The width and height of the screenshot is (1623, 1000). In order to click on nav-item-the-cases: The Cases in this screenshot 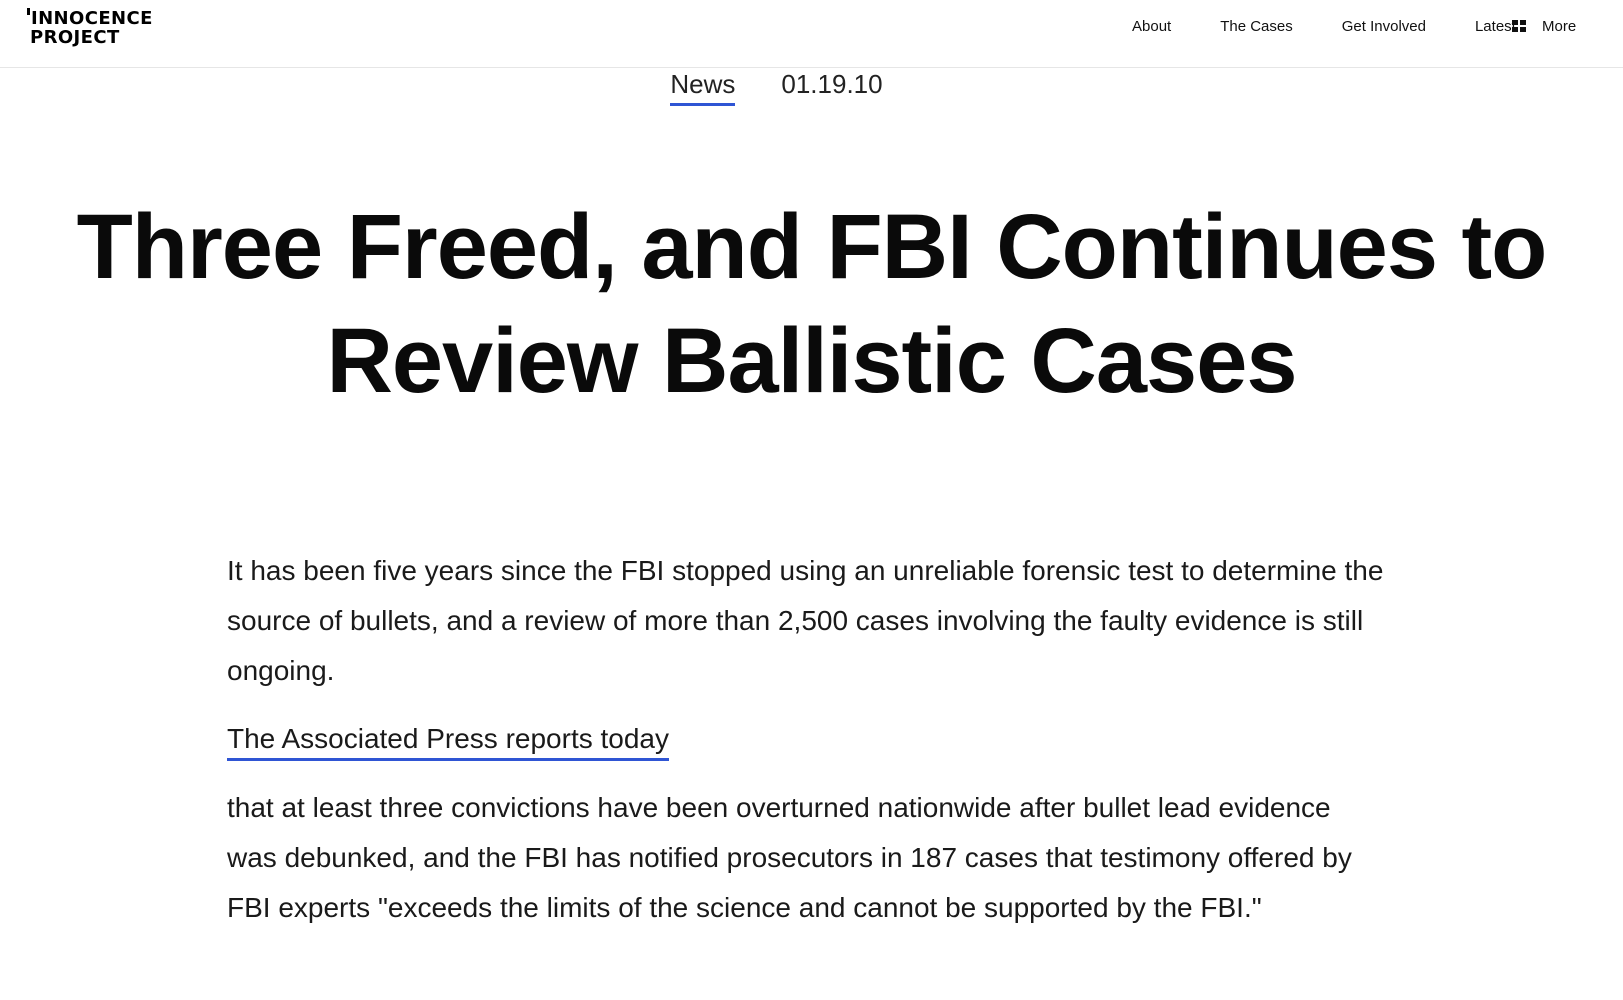, I will do `click(1256, 26)`.